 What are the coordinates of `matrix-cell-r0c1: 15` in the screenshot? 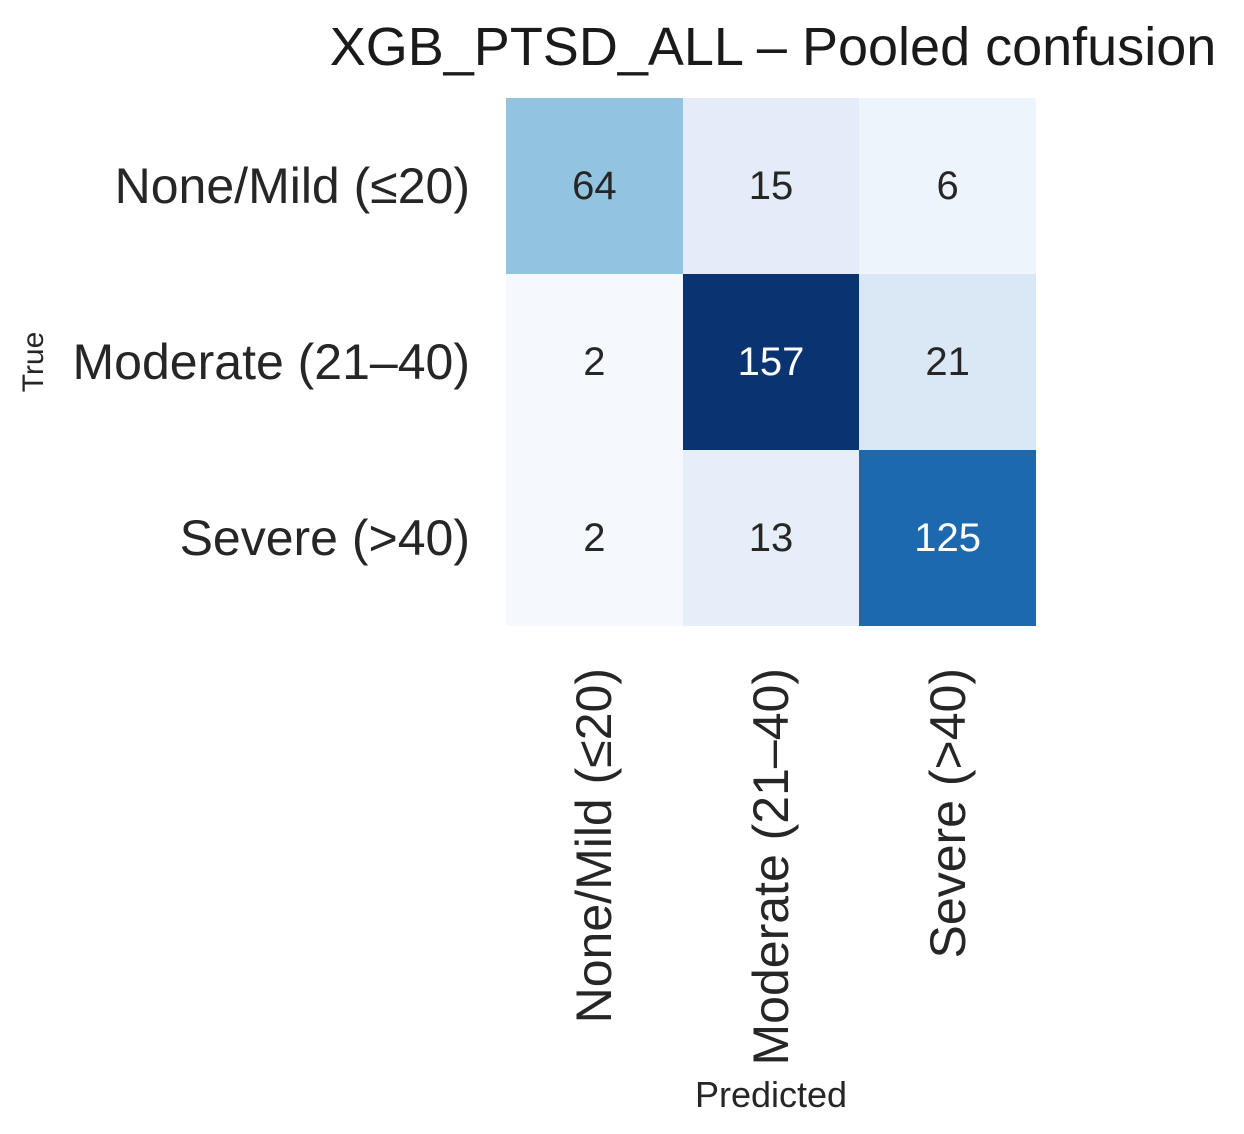 It's located at (771, 186).